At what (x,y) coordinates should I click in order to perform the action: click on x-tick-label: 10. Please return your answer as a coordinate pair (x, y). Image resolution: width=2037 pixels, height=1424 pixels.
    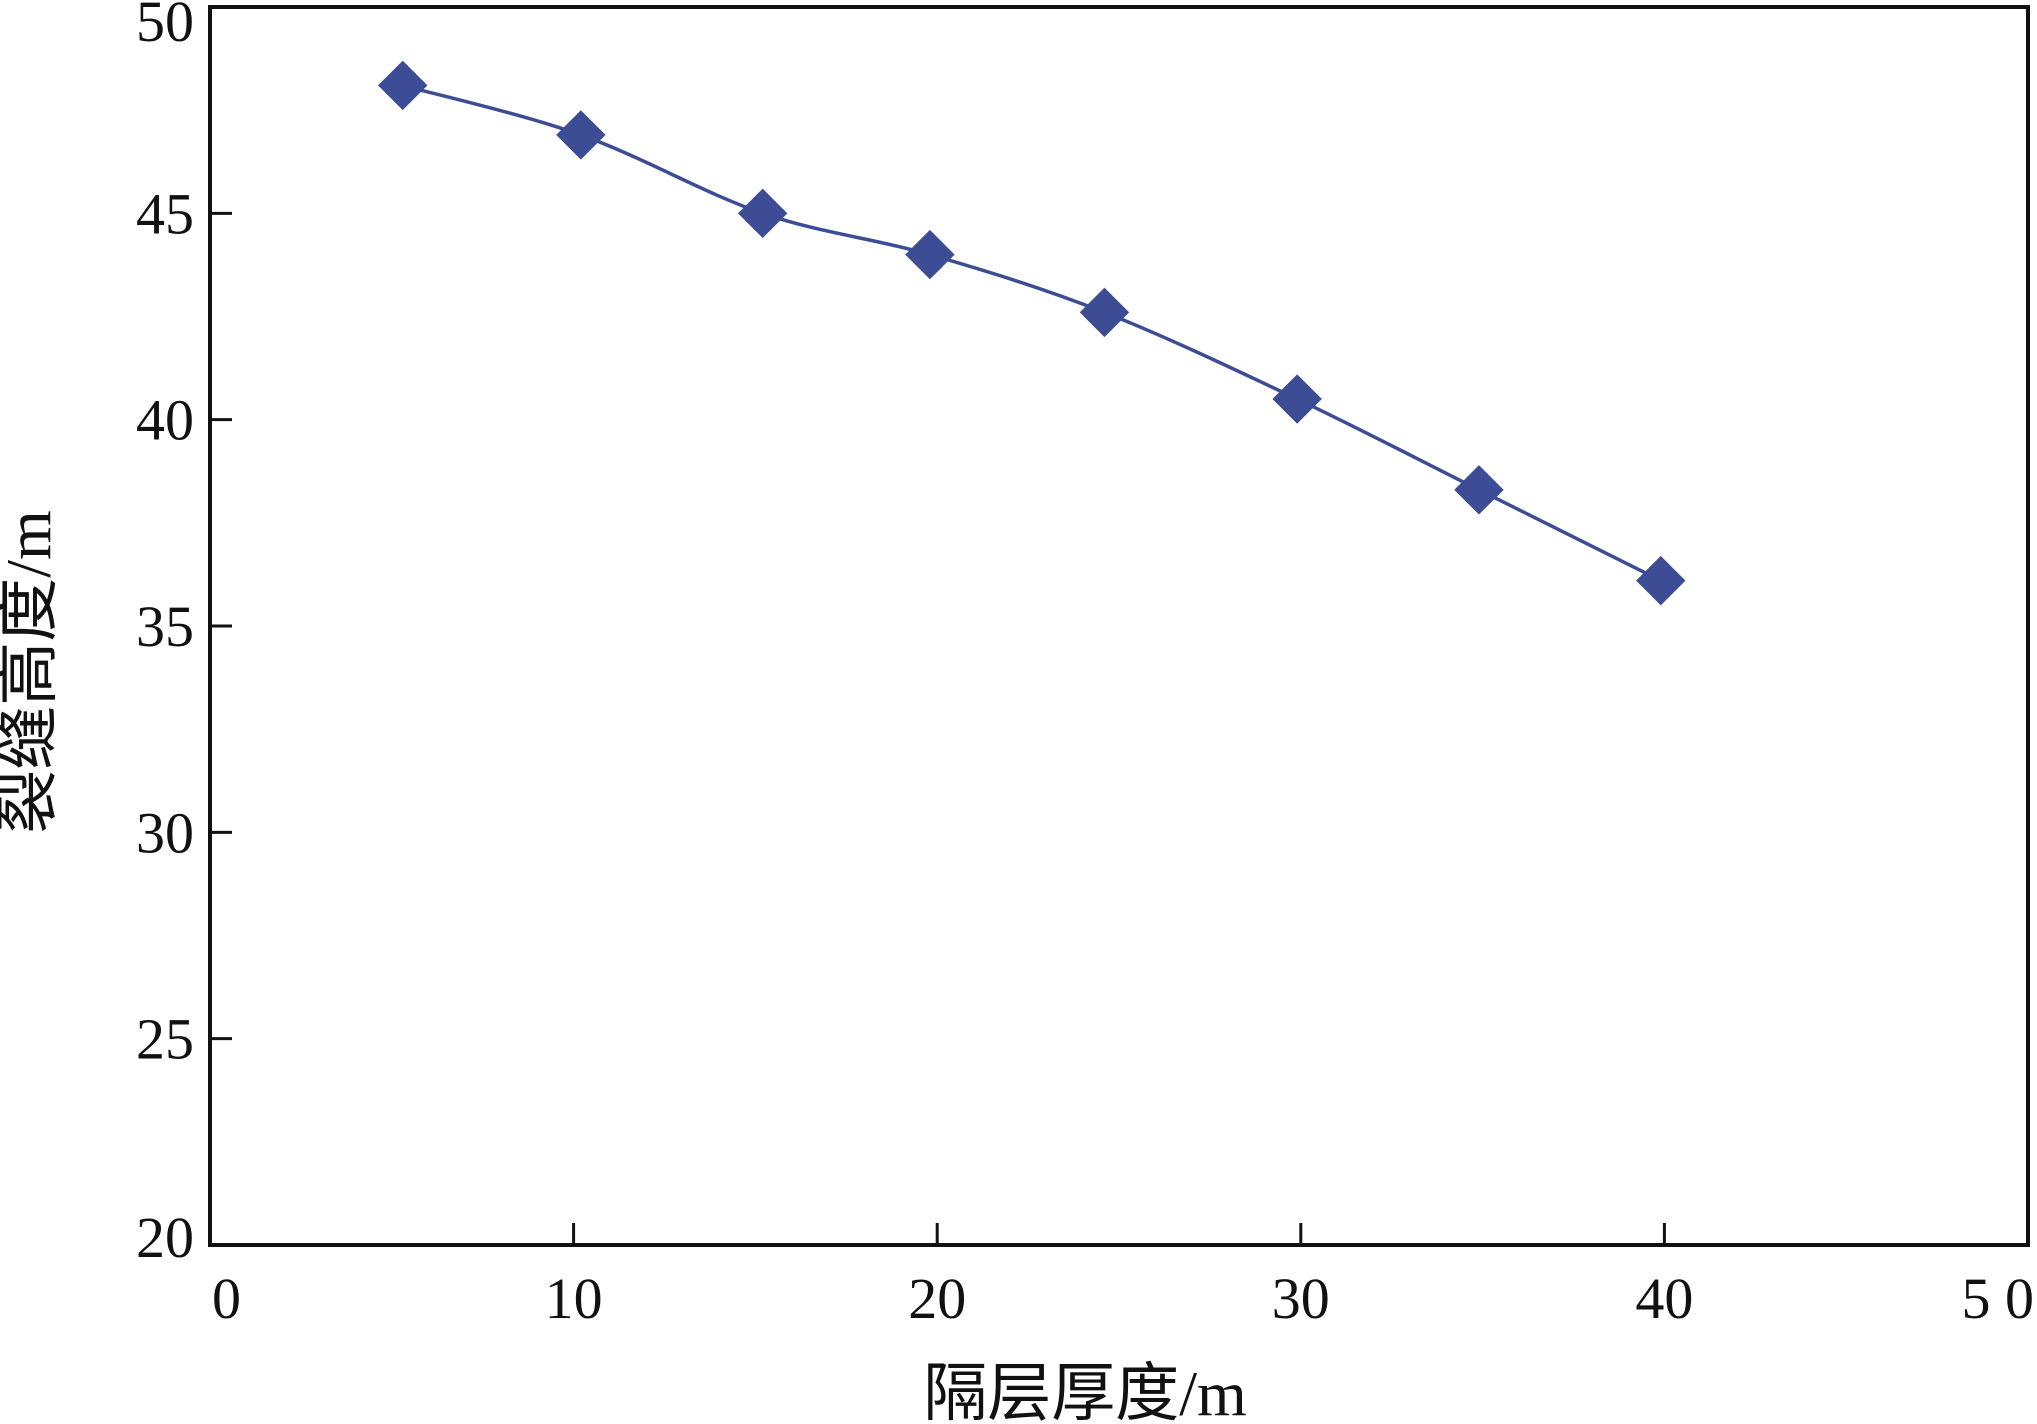
    Looking at the image, I should click on (574, 1298).